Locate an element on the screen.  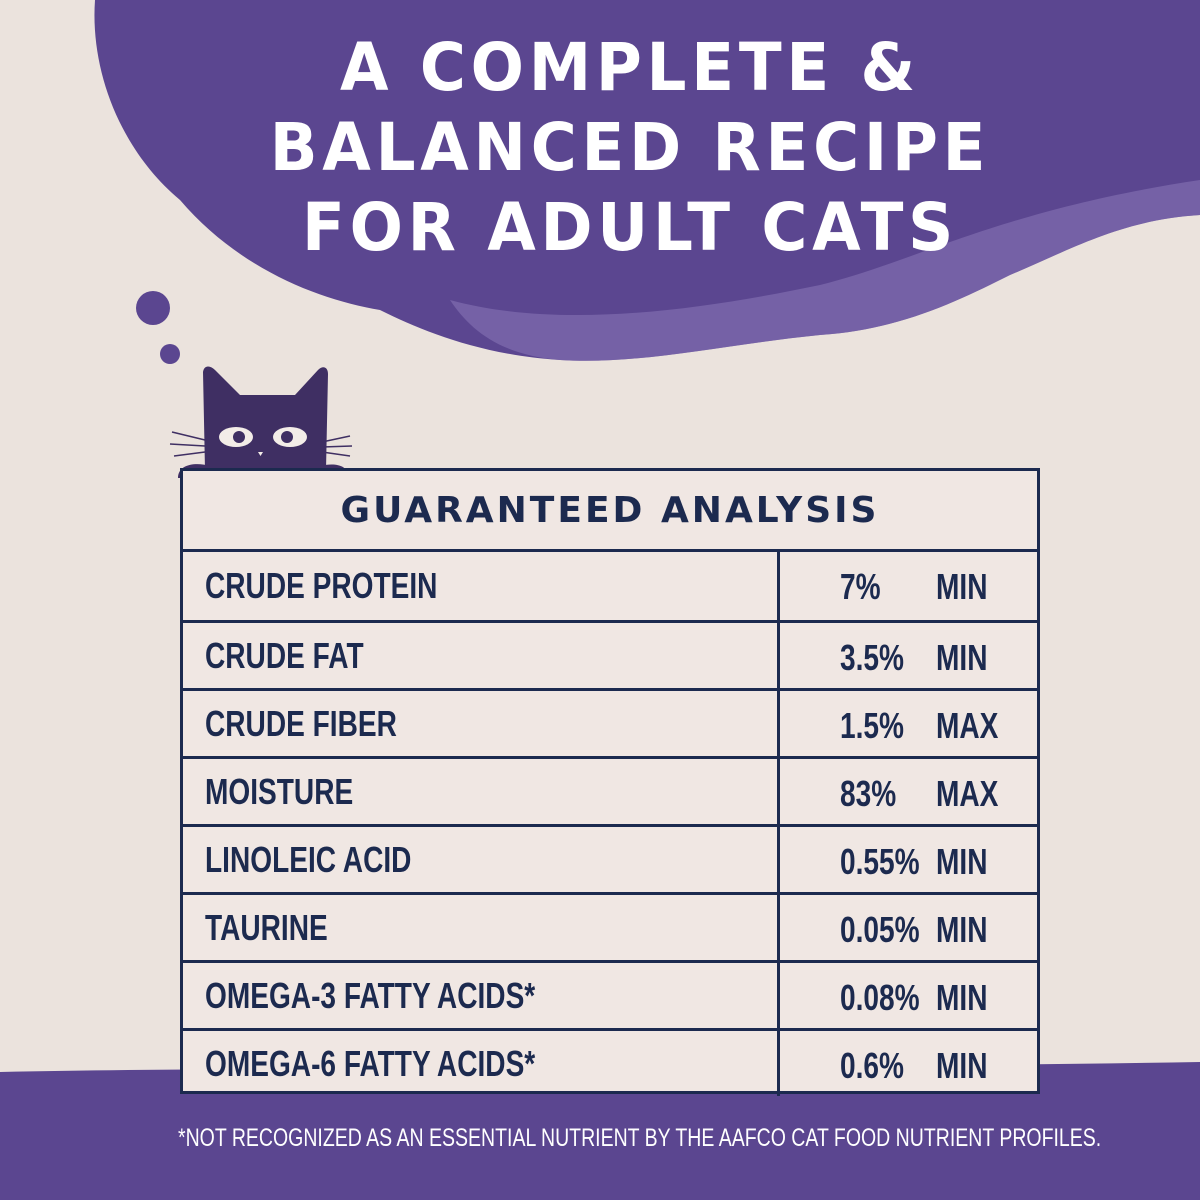
nutrient-name: CRUDE PROTEIN is located at coordinates (321, 585).